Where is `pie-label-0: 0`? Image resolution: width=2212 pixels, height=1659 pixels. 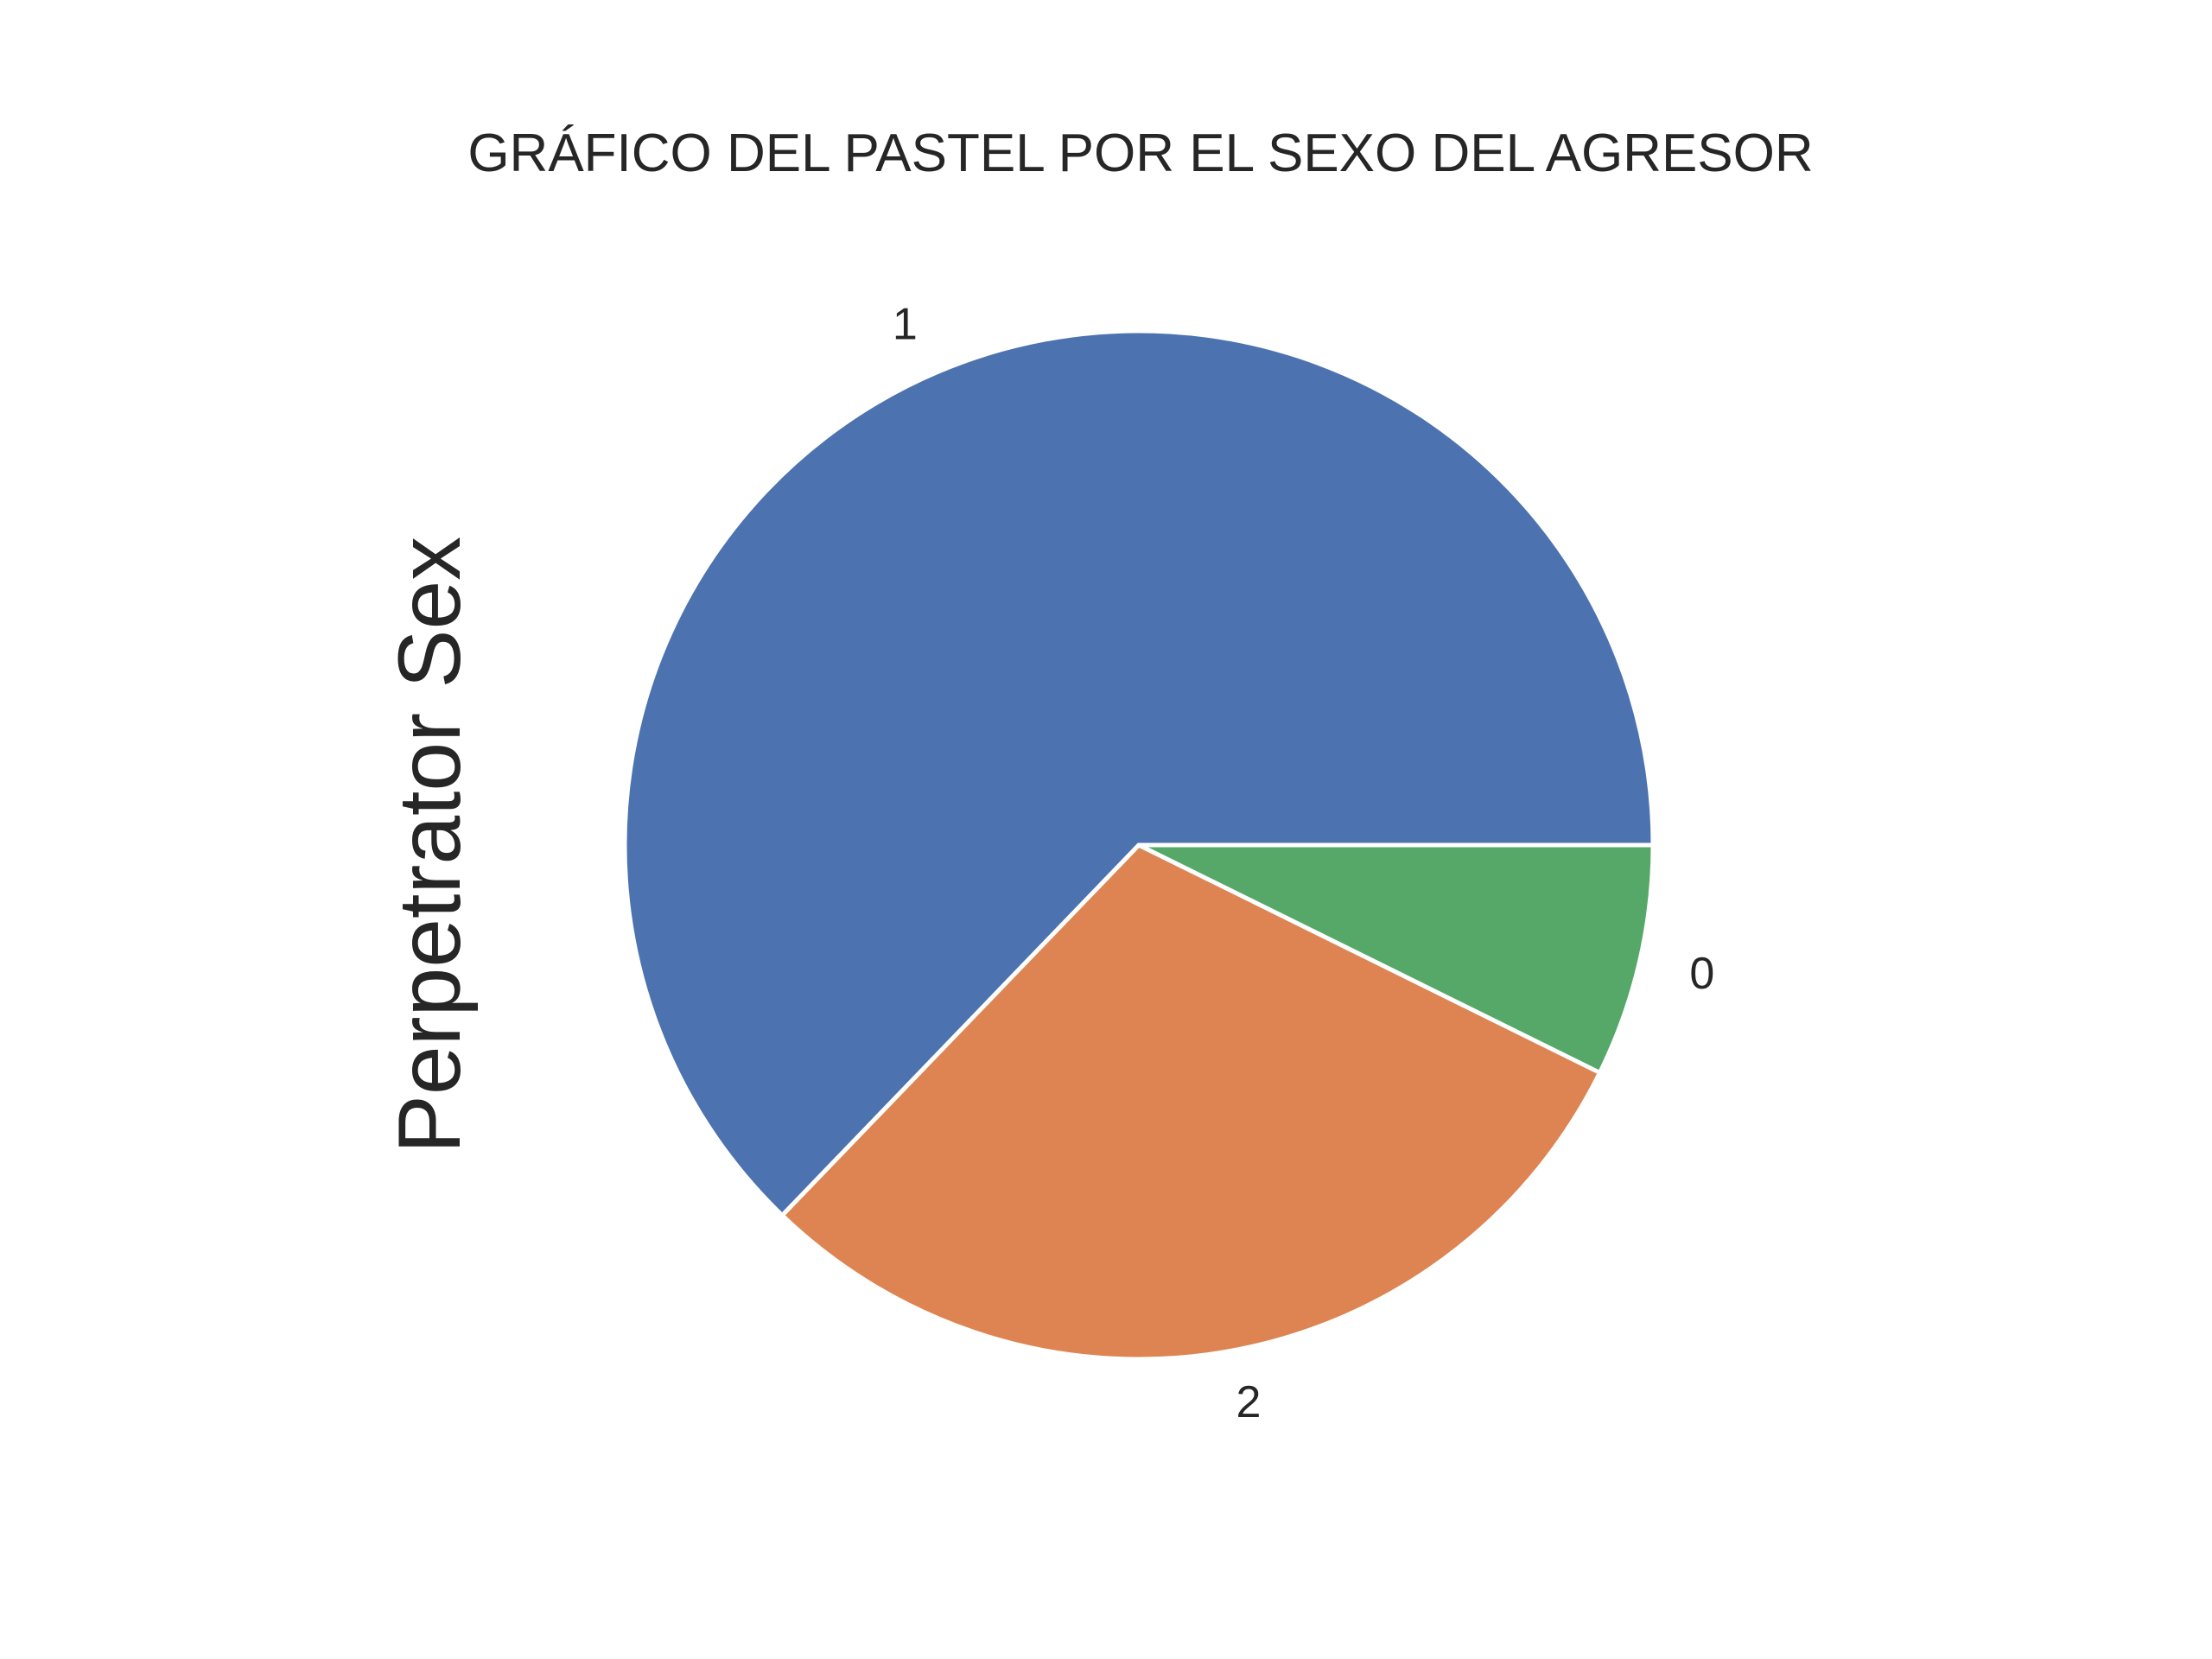 pie-label-0: 0 is located at coordinates (1701, 974).